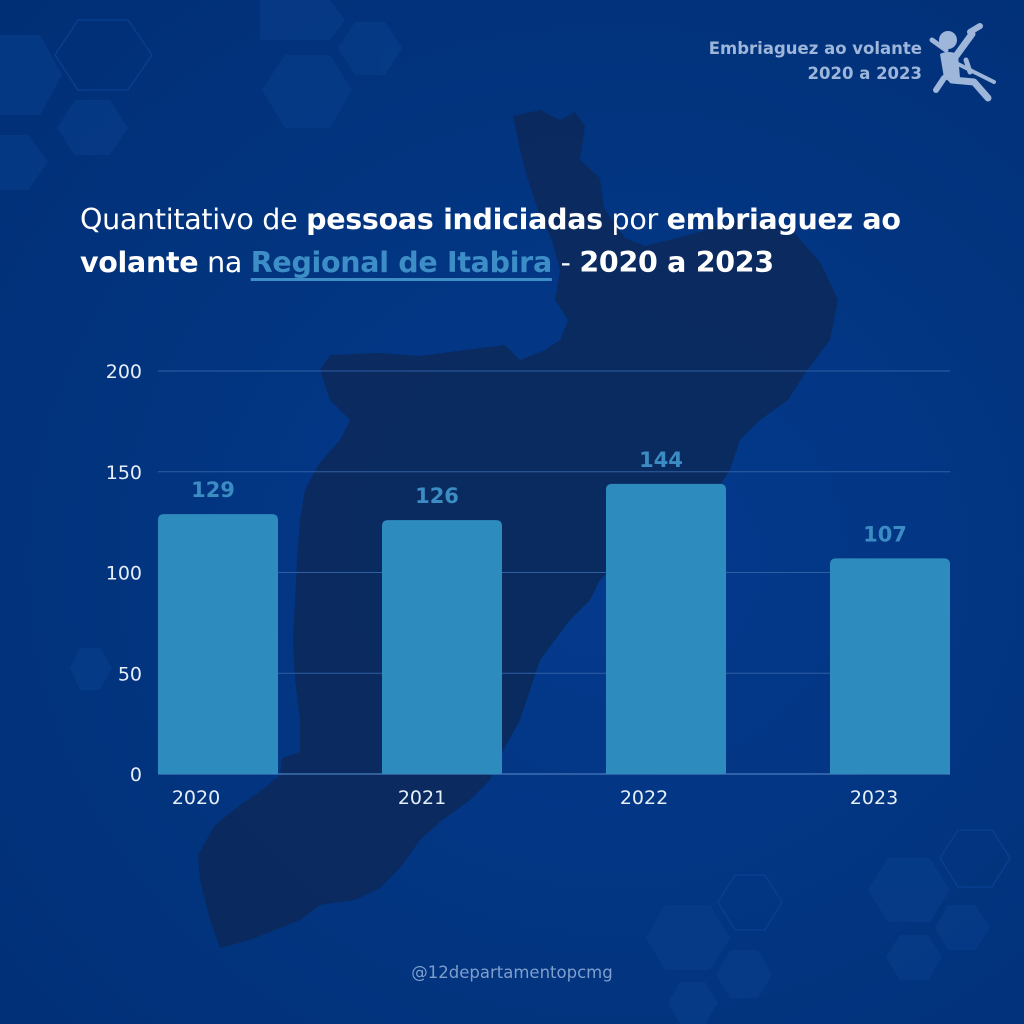 This screenshot has width=1024, height=1024. I want to click on title-part-6: -, so click(565, 262).